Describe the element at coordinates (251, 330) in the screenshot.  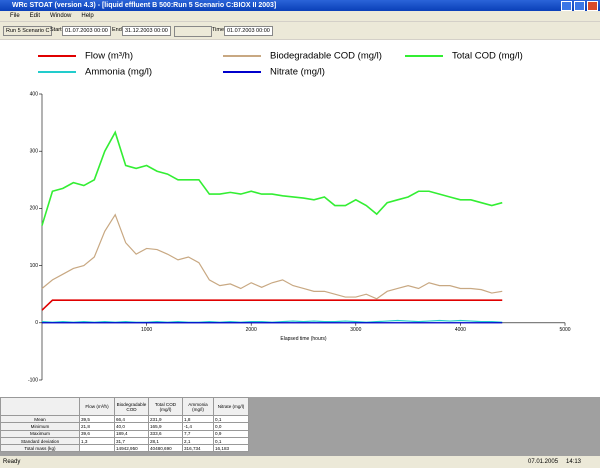
I see `x-tick-label: 2000` at that location.